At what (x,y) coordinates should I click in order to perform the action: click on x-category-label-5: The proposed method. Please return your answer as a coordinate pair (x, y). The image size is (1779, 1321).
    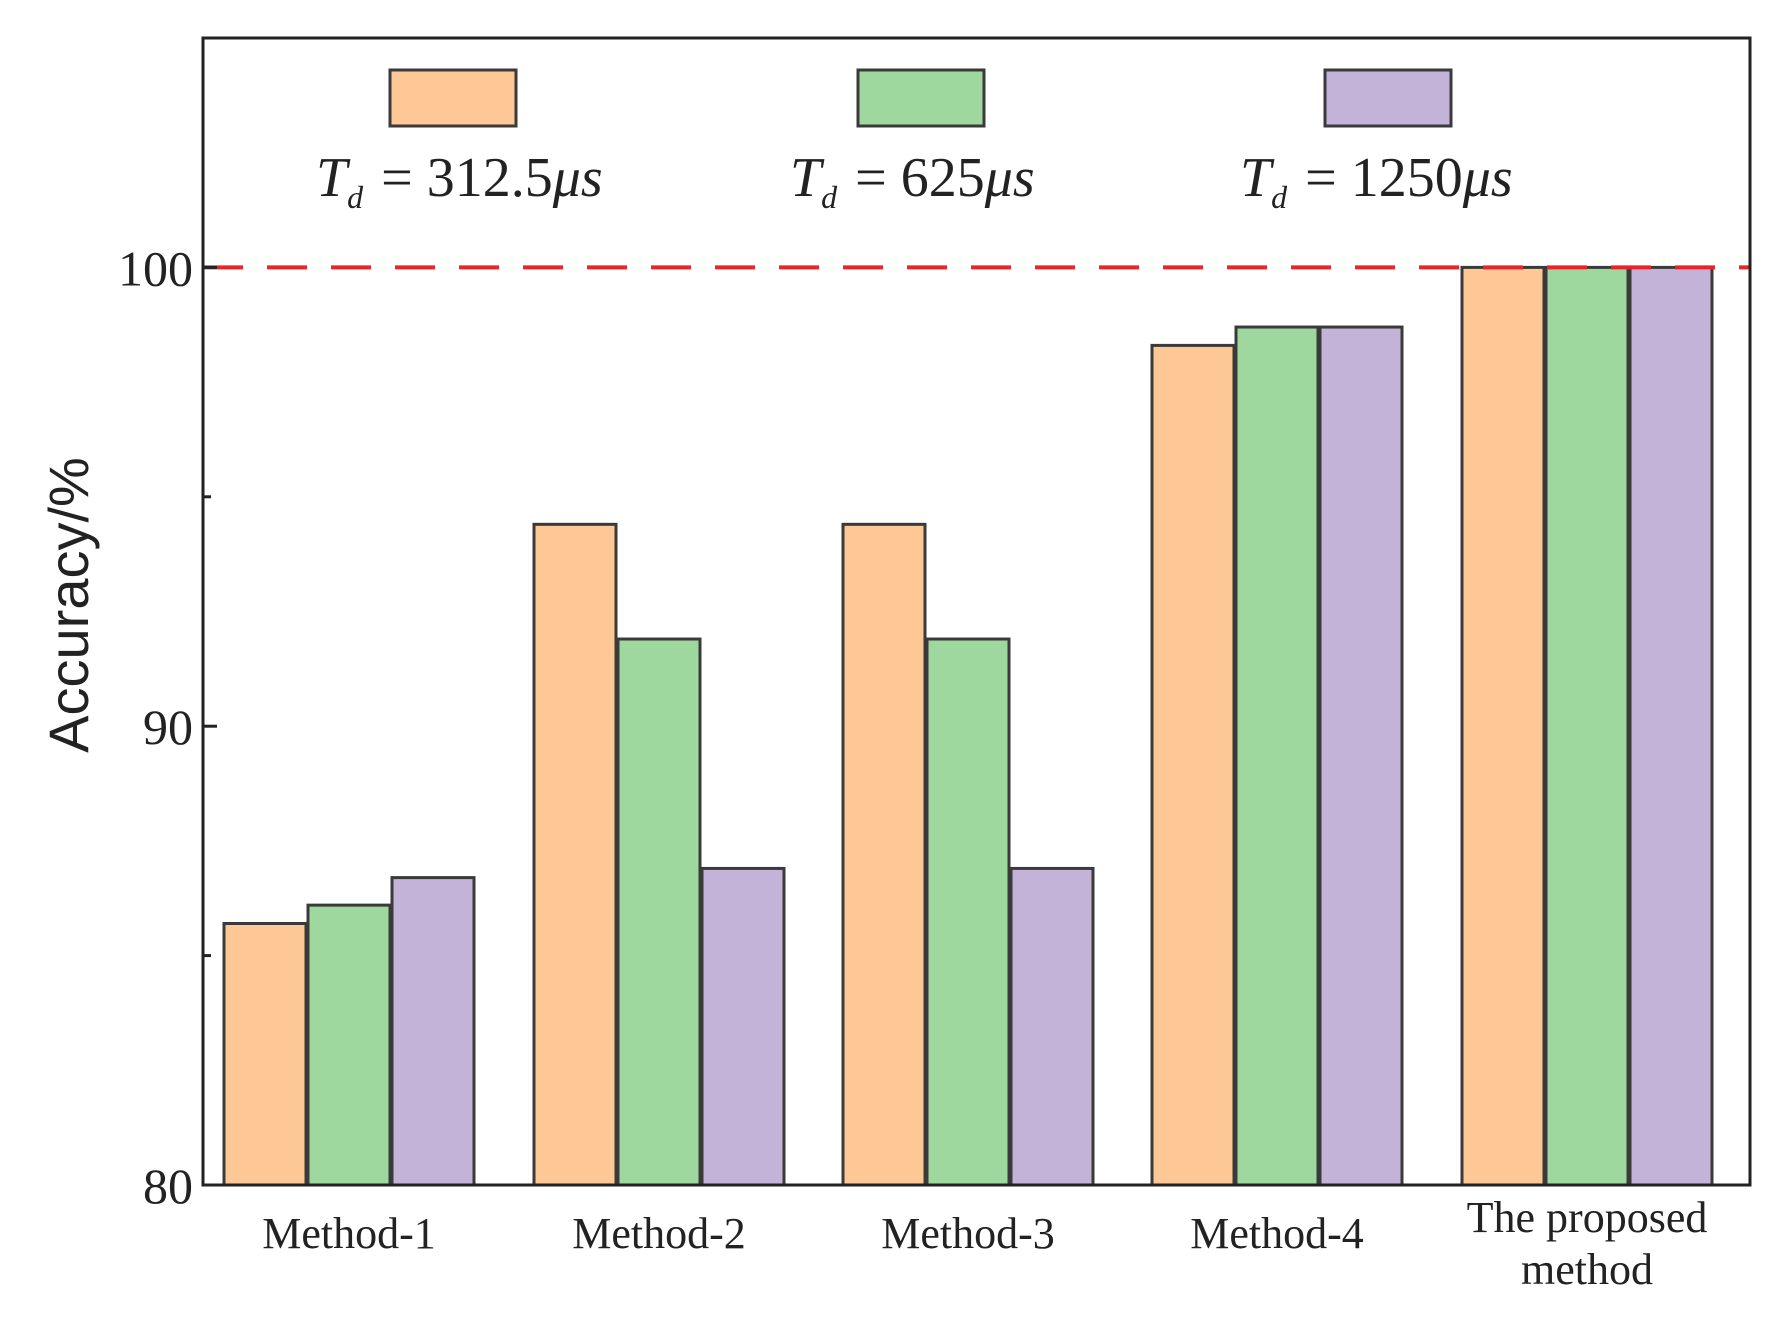
    Looking at the image, I should click on (1587, 1243).